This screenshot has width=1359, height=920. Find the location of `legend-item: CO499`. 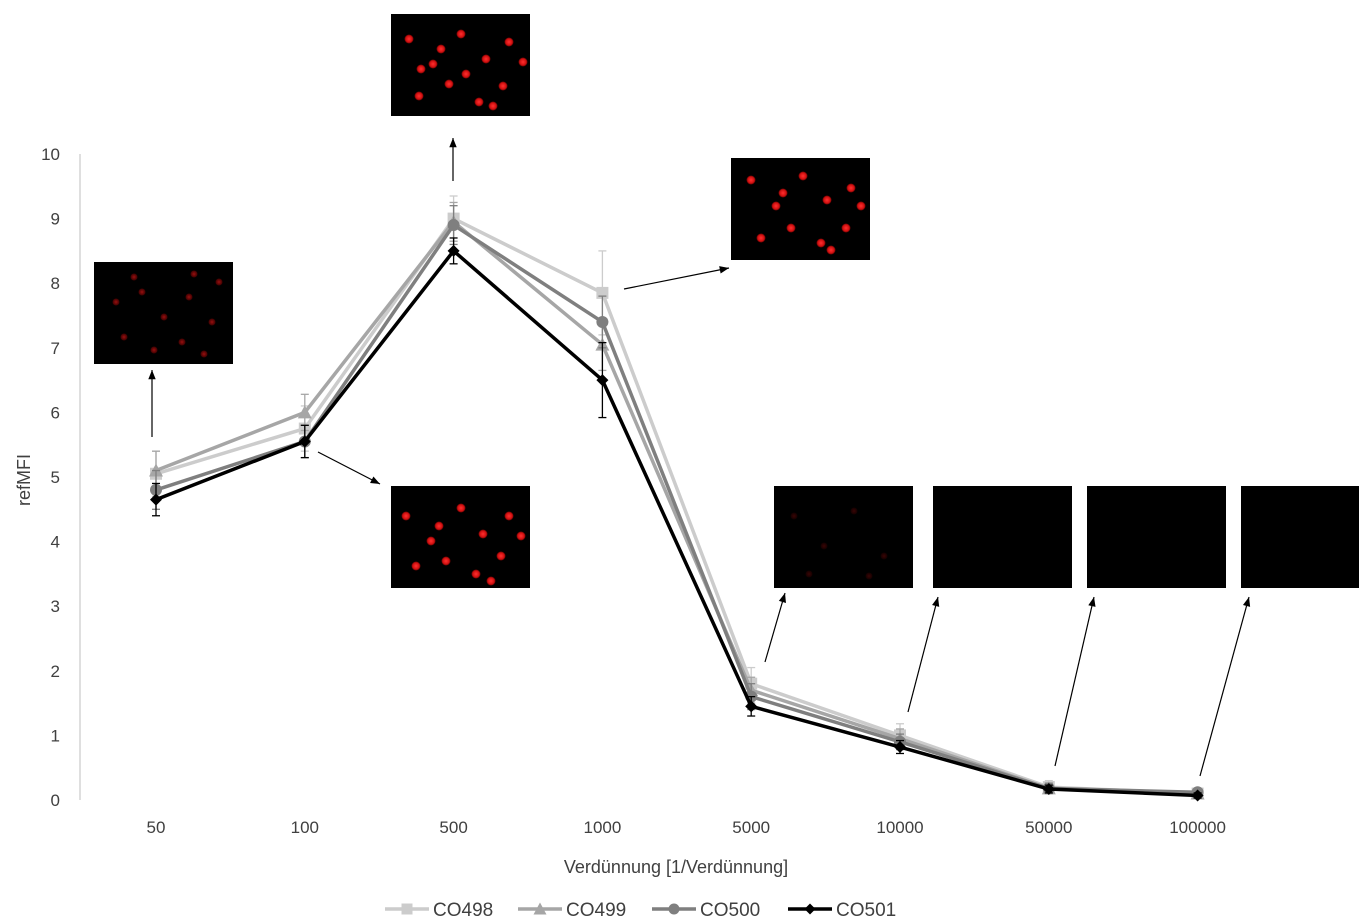

legend-item: CO499 is located at coordinates (572, 910).